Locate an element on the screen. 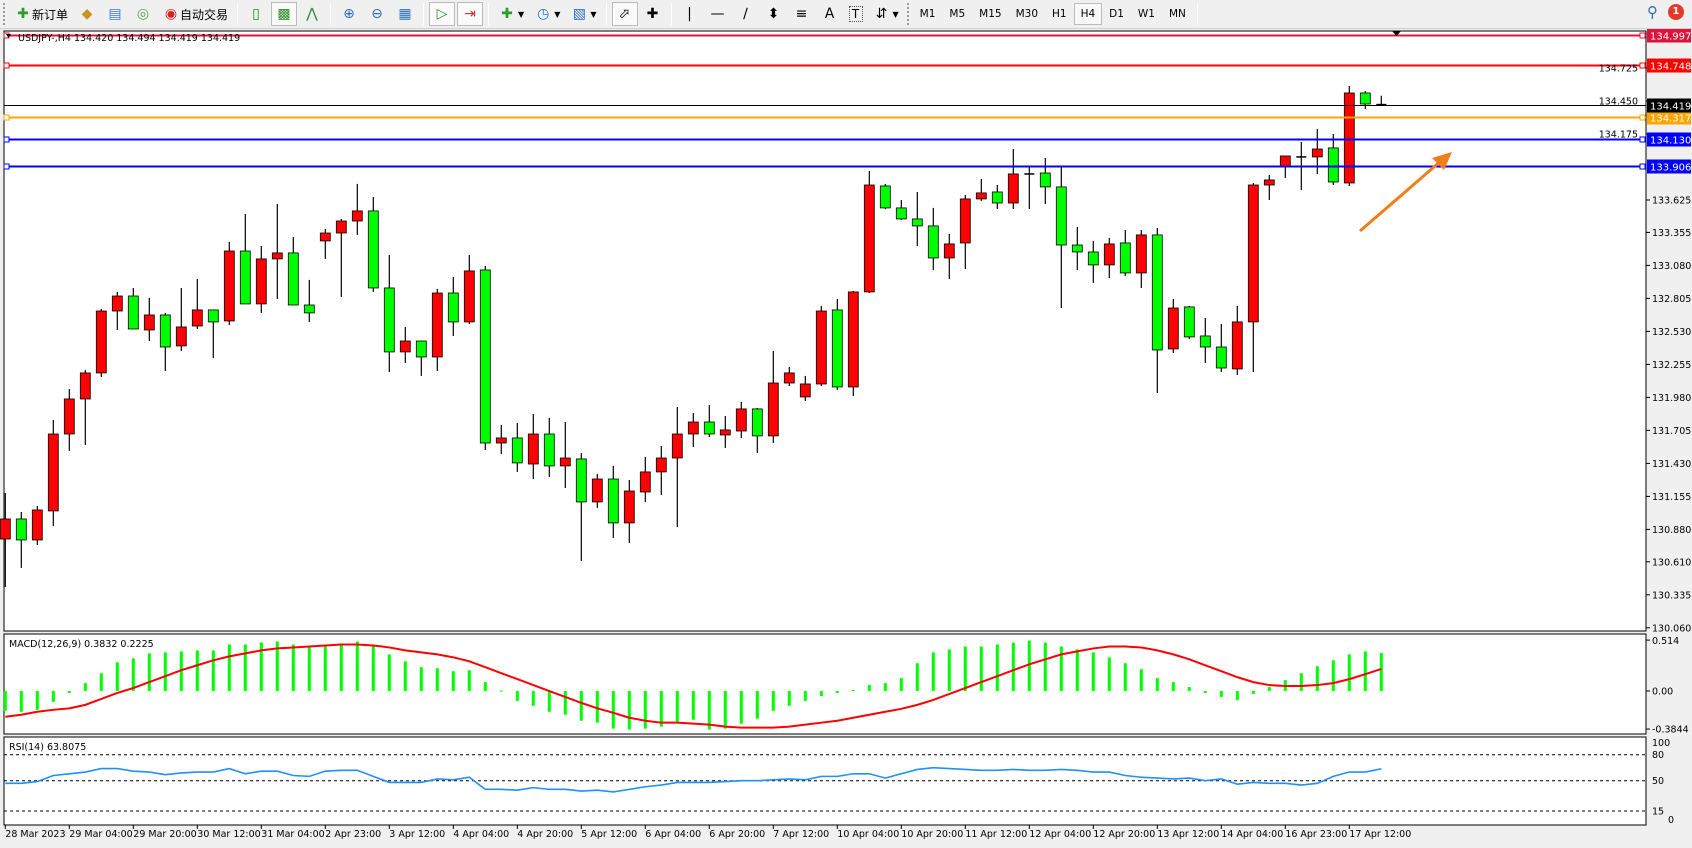 This screenshot has height=848, width=1692. rsi-tick-label: 100 is located at coordinates (1661, 743).